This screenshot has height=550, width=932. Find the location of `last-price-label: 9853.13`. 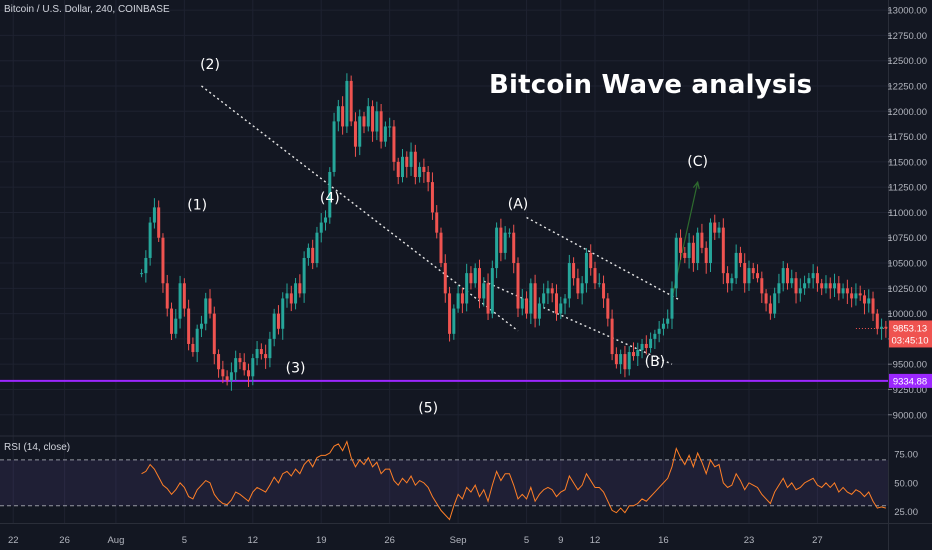

last-price-label: 9853.13 is located at coordinates (910, 328).